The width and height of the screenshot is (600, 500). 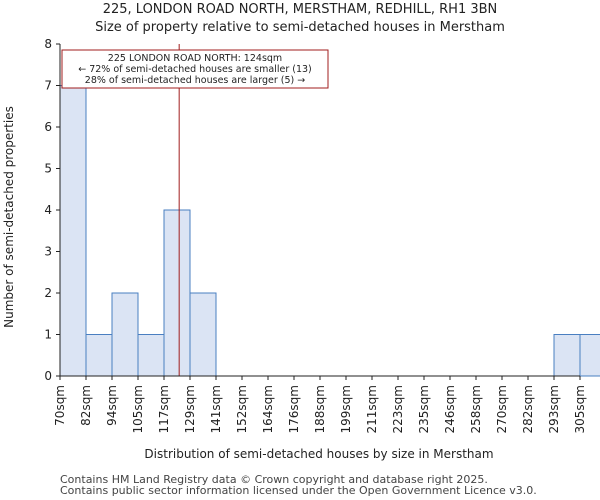 What do you see at coordinates (48, 169) in the screenshot?
I see `y-tick-label-5: 5` at bounding box center [48, 169].